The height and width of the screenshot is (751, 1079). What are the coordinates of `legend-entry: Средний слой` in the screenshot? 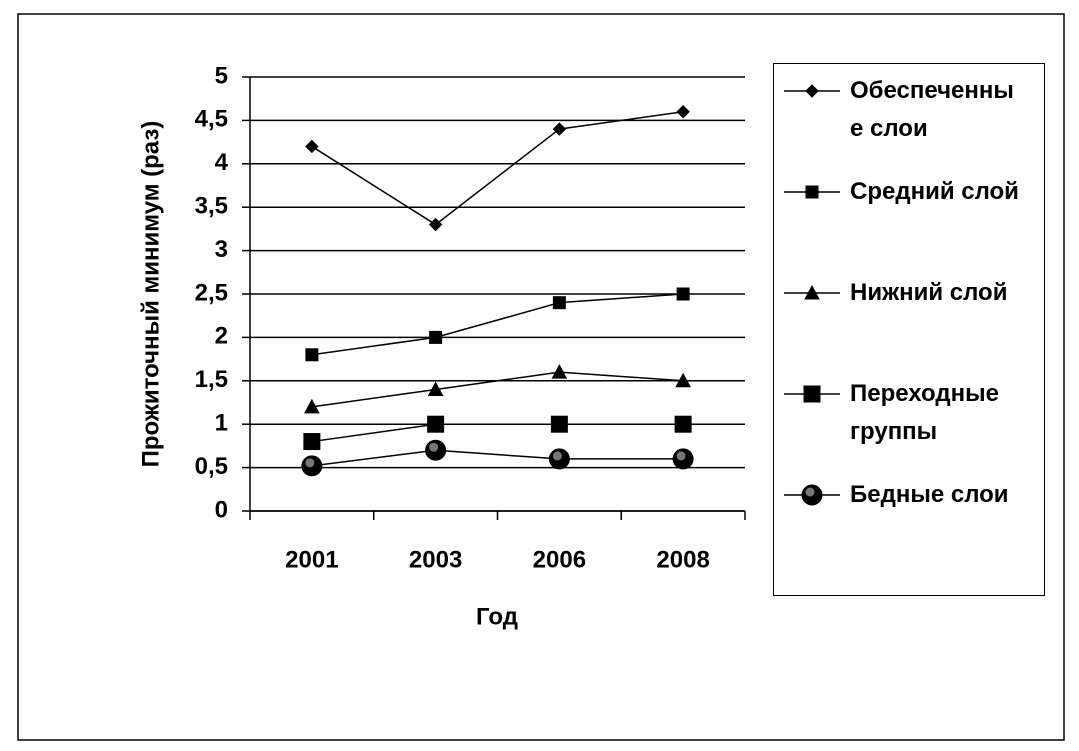 It's located at (909, 223).